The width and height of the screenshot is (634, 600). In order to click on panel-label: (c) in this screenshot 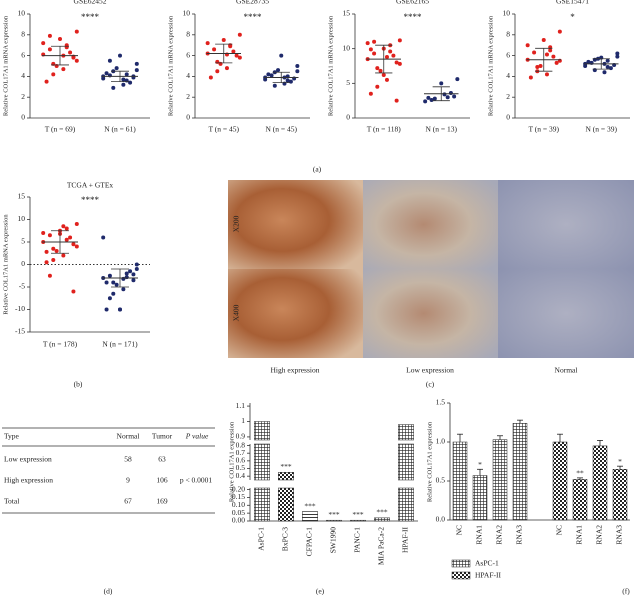, I will do `click(430, 384)`.